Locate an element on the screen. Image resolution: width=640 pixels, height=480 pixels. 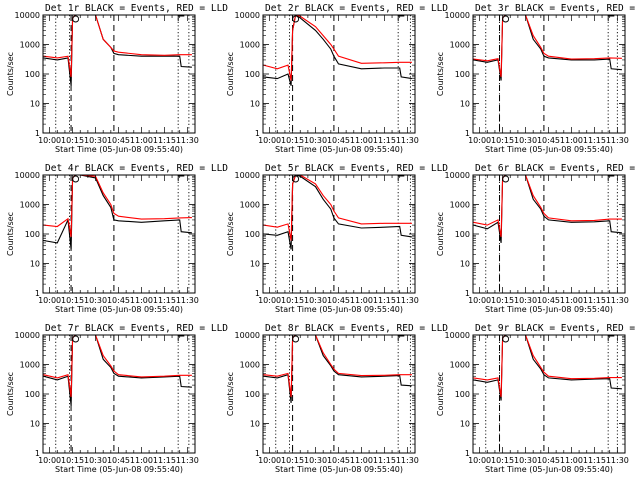
panel-title: Det 1r BLACK = Events, RED = LLD is located at coordinates (136, 8).